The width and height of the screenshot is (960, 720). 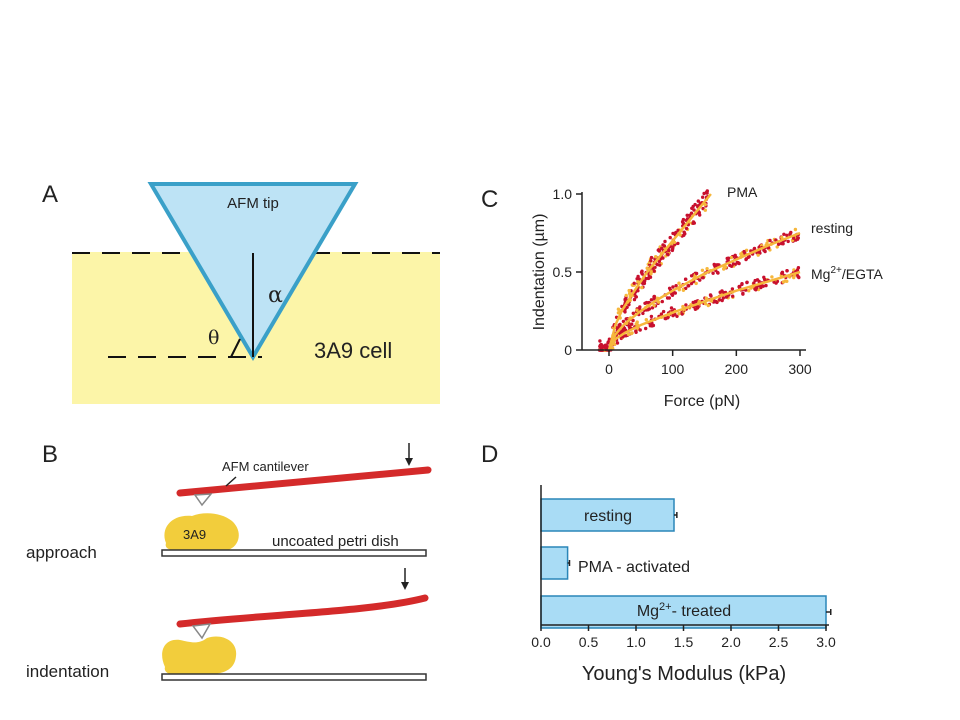 I want to click on bar-label-mg: Mg2+- treated, so click(x=684, y=610).